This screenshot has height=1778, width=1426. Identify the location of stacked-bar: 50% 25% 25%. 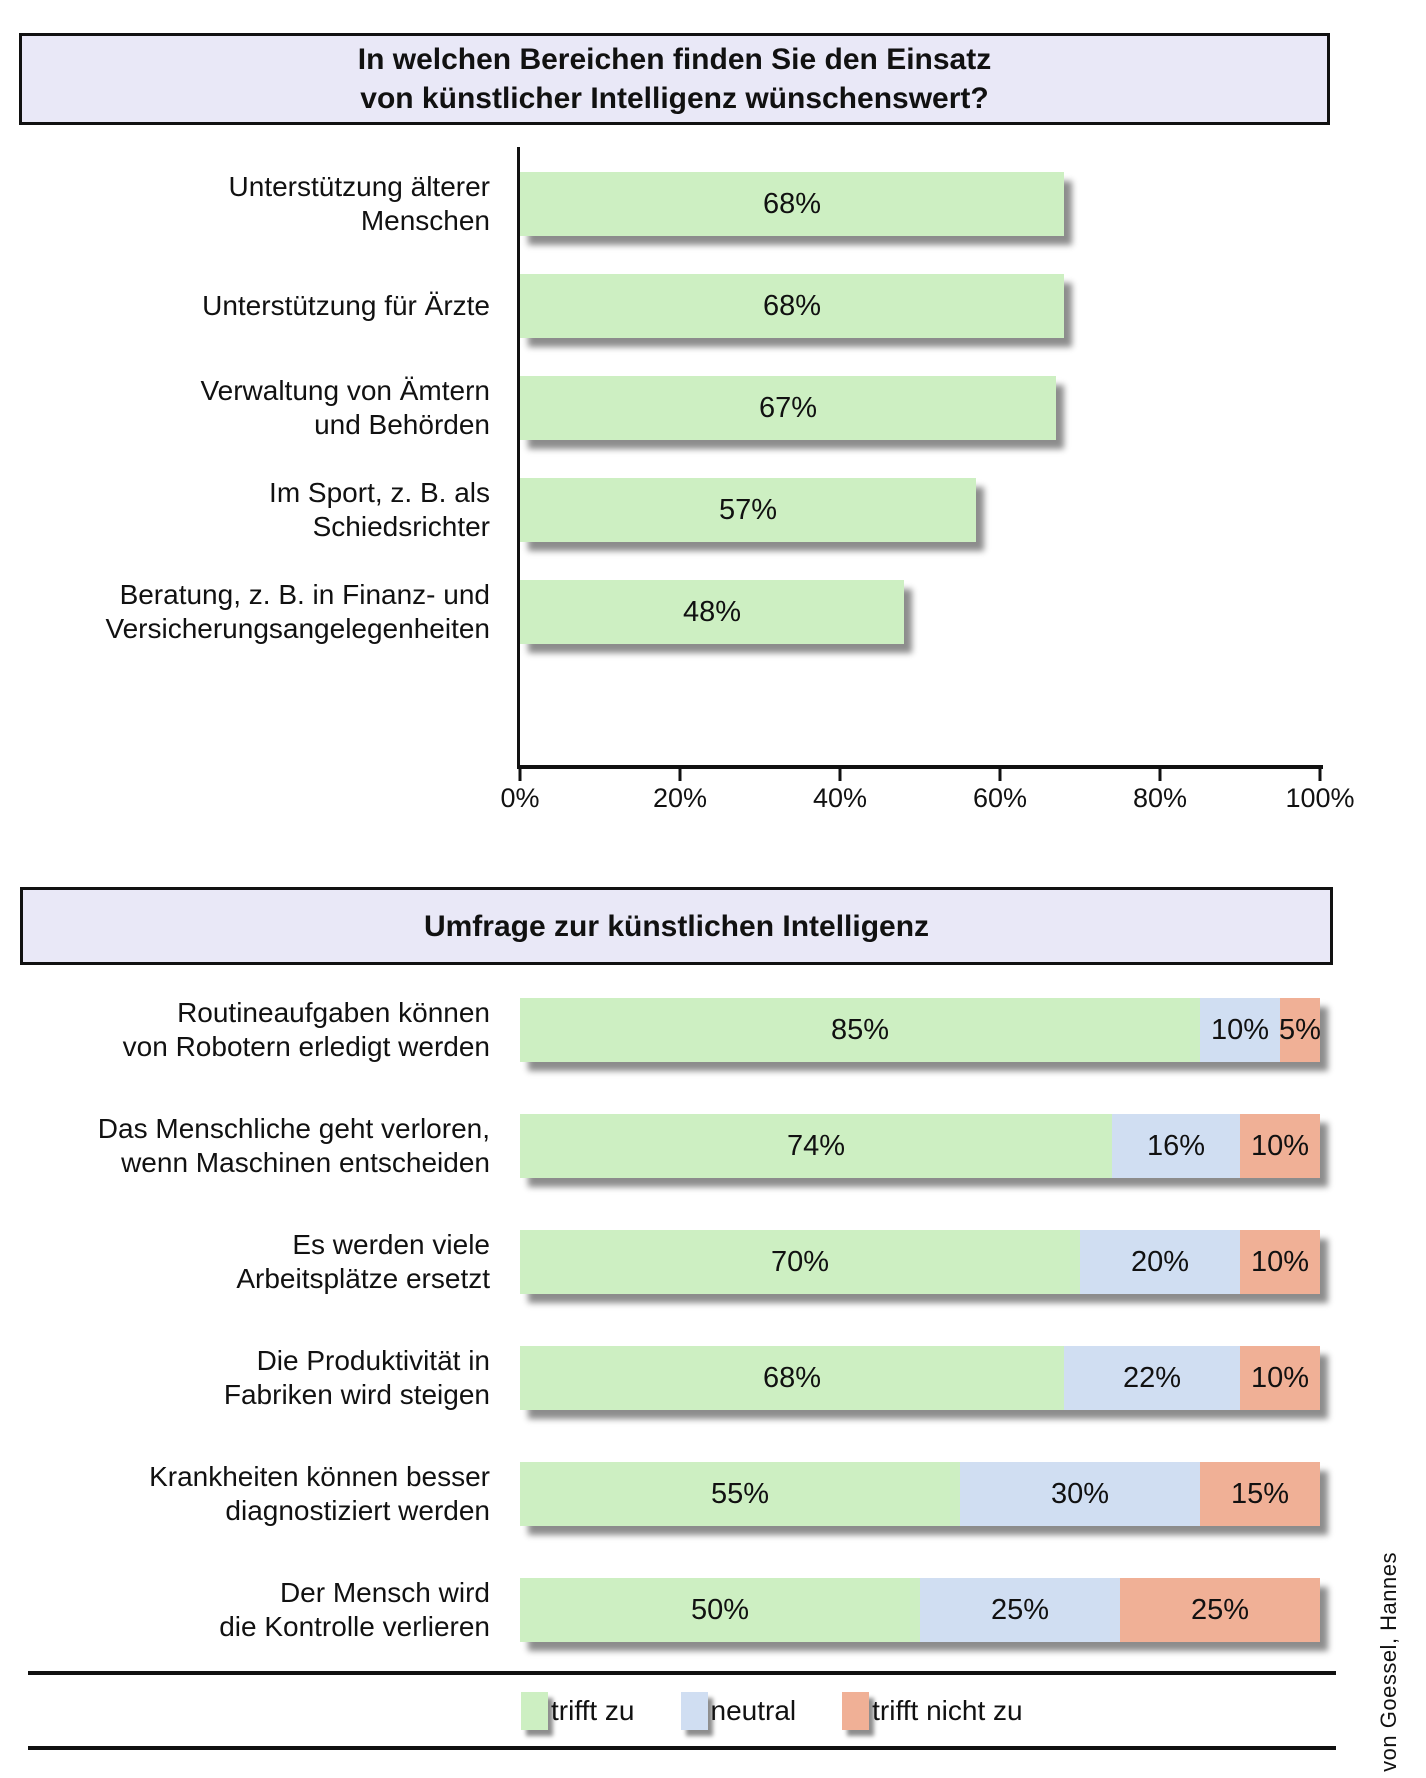
(920, 1610).